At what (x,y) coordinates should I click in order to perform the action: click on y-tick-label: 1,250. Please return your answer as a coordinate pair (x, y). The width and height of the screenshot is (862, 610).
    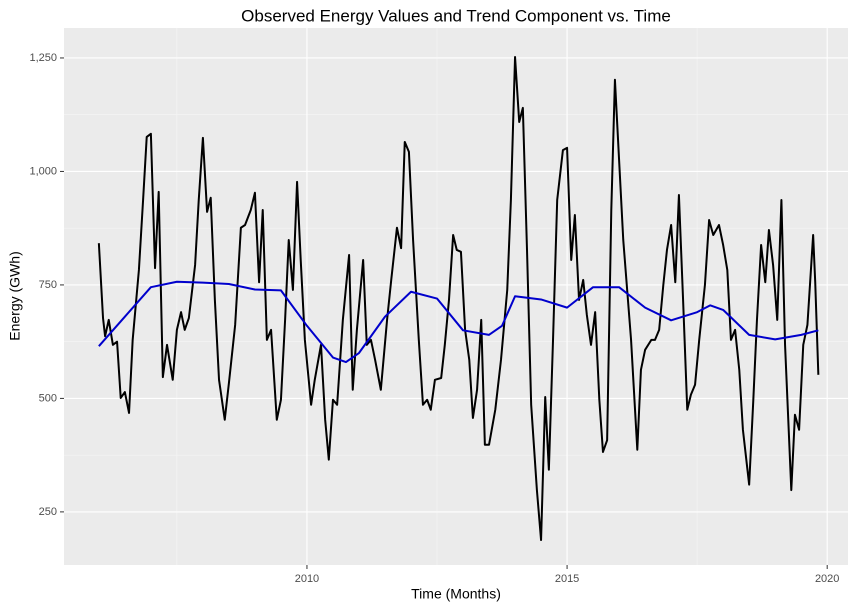
    Looking at the image, I should click on (43, 58).